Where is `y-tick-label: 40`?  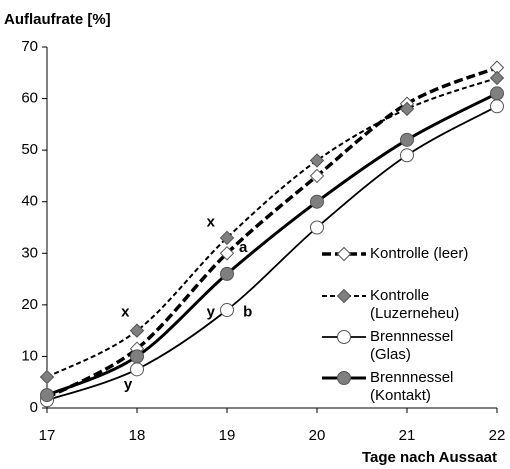
y-tick-label: 40 is located at coordinates (29, 201).